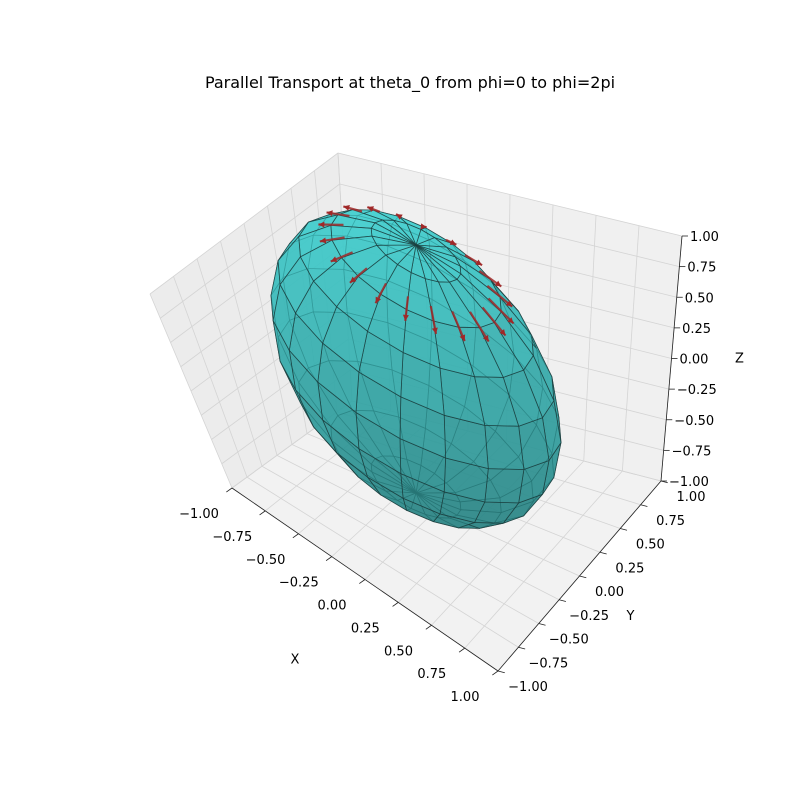  I want to click on z-tick-label: −0.25, so click(697, 390).